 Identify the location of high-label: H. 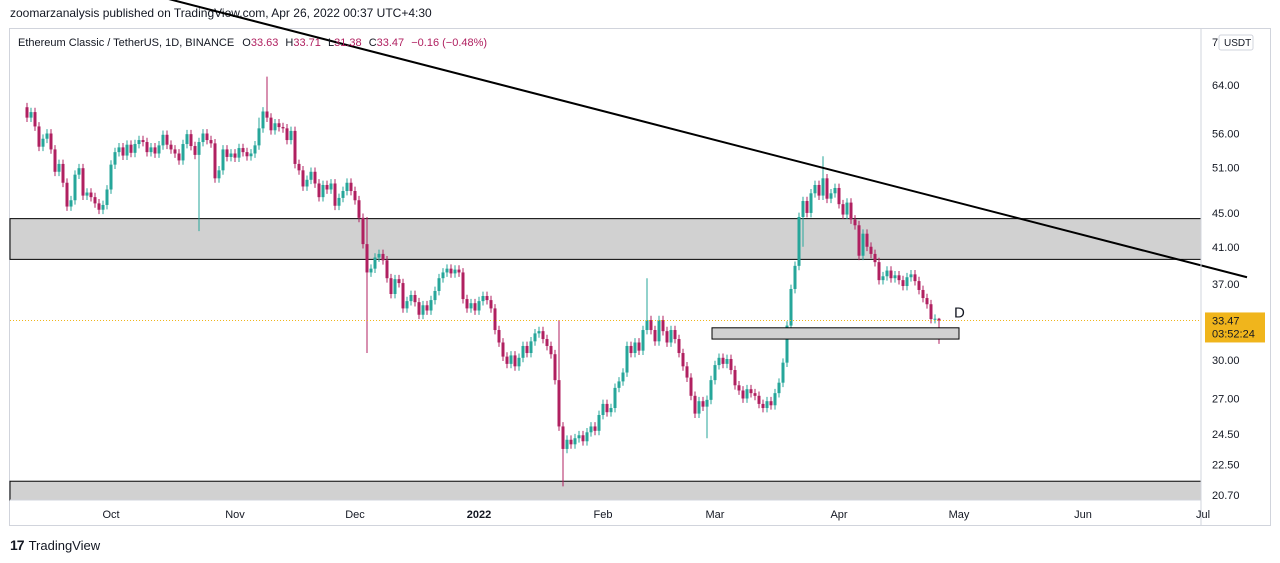
(289, 43).